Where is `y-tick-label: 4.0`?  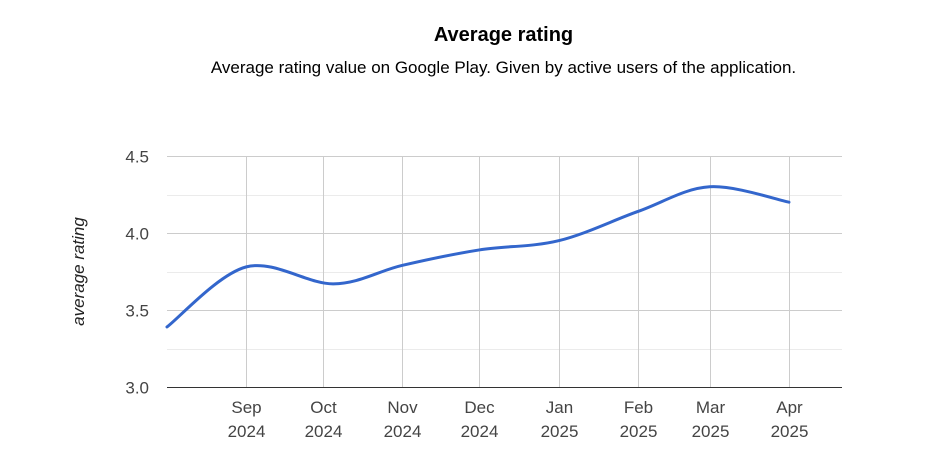 y-tick-label: 4.0 is located at coordinates (137, 234).